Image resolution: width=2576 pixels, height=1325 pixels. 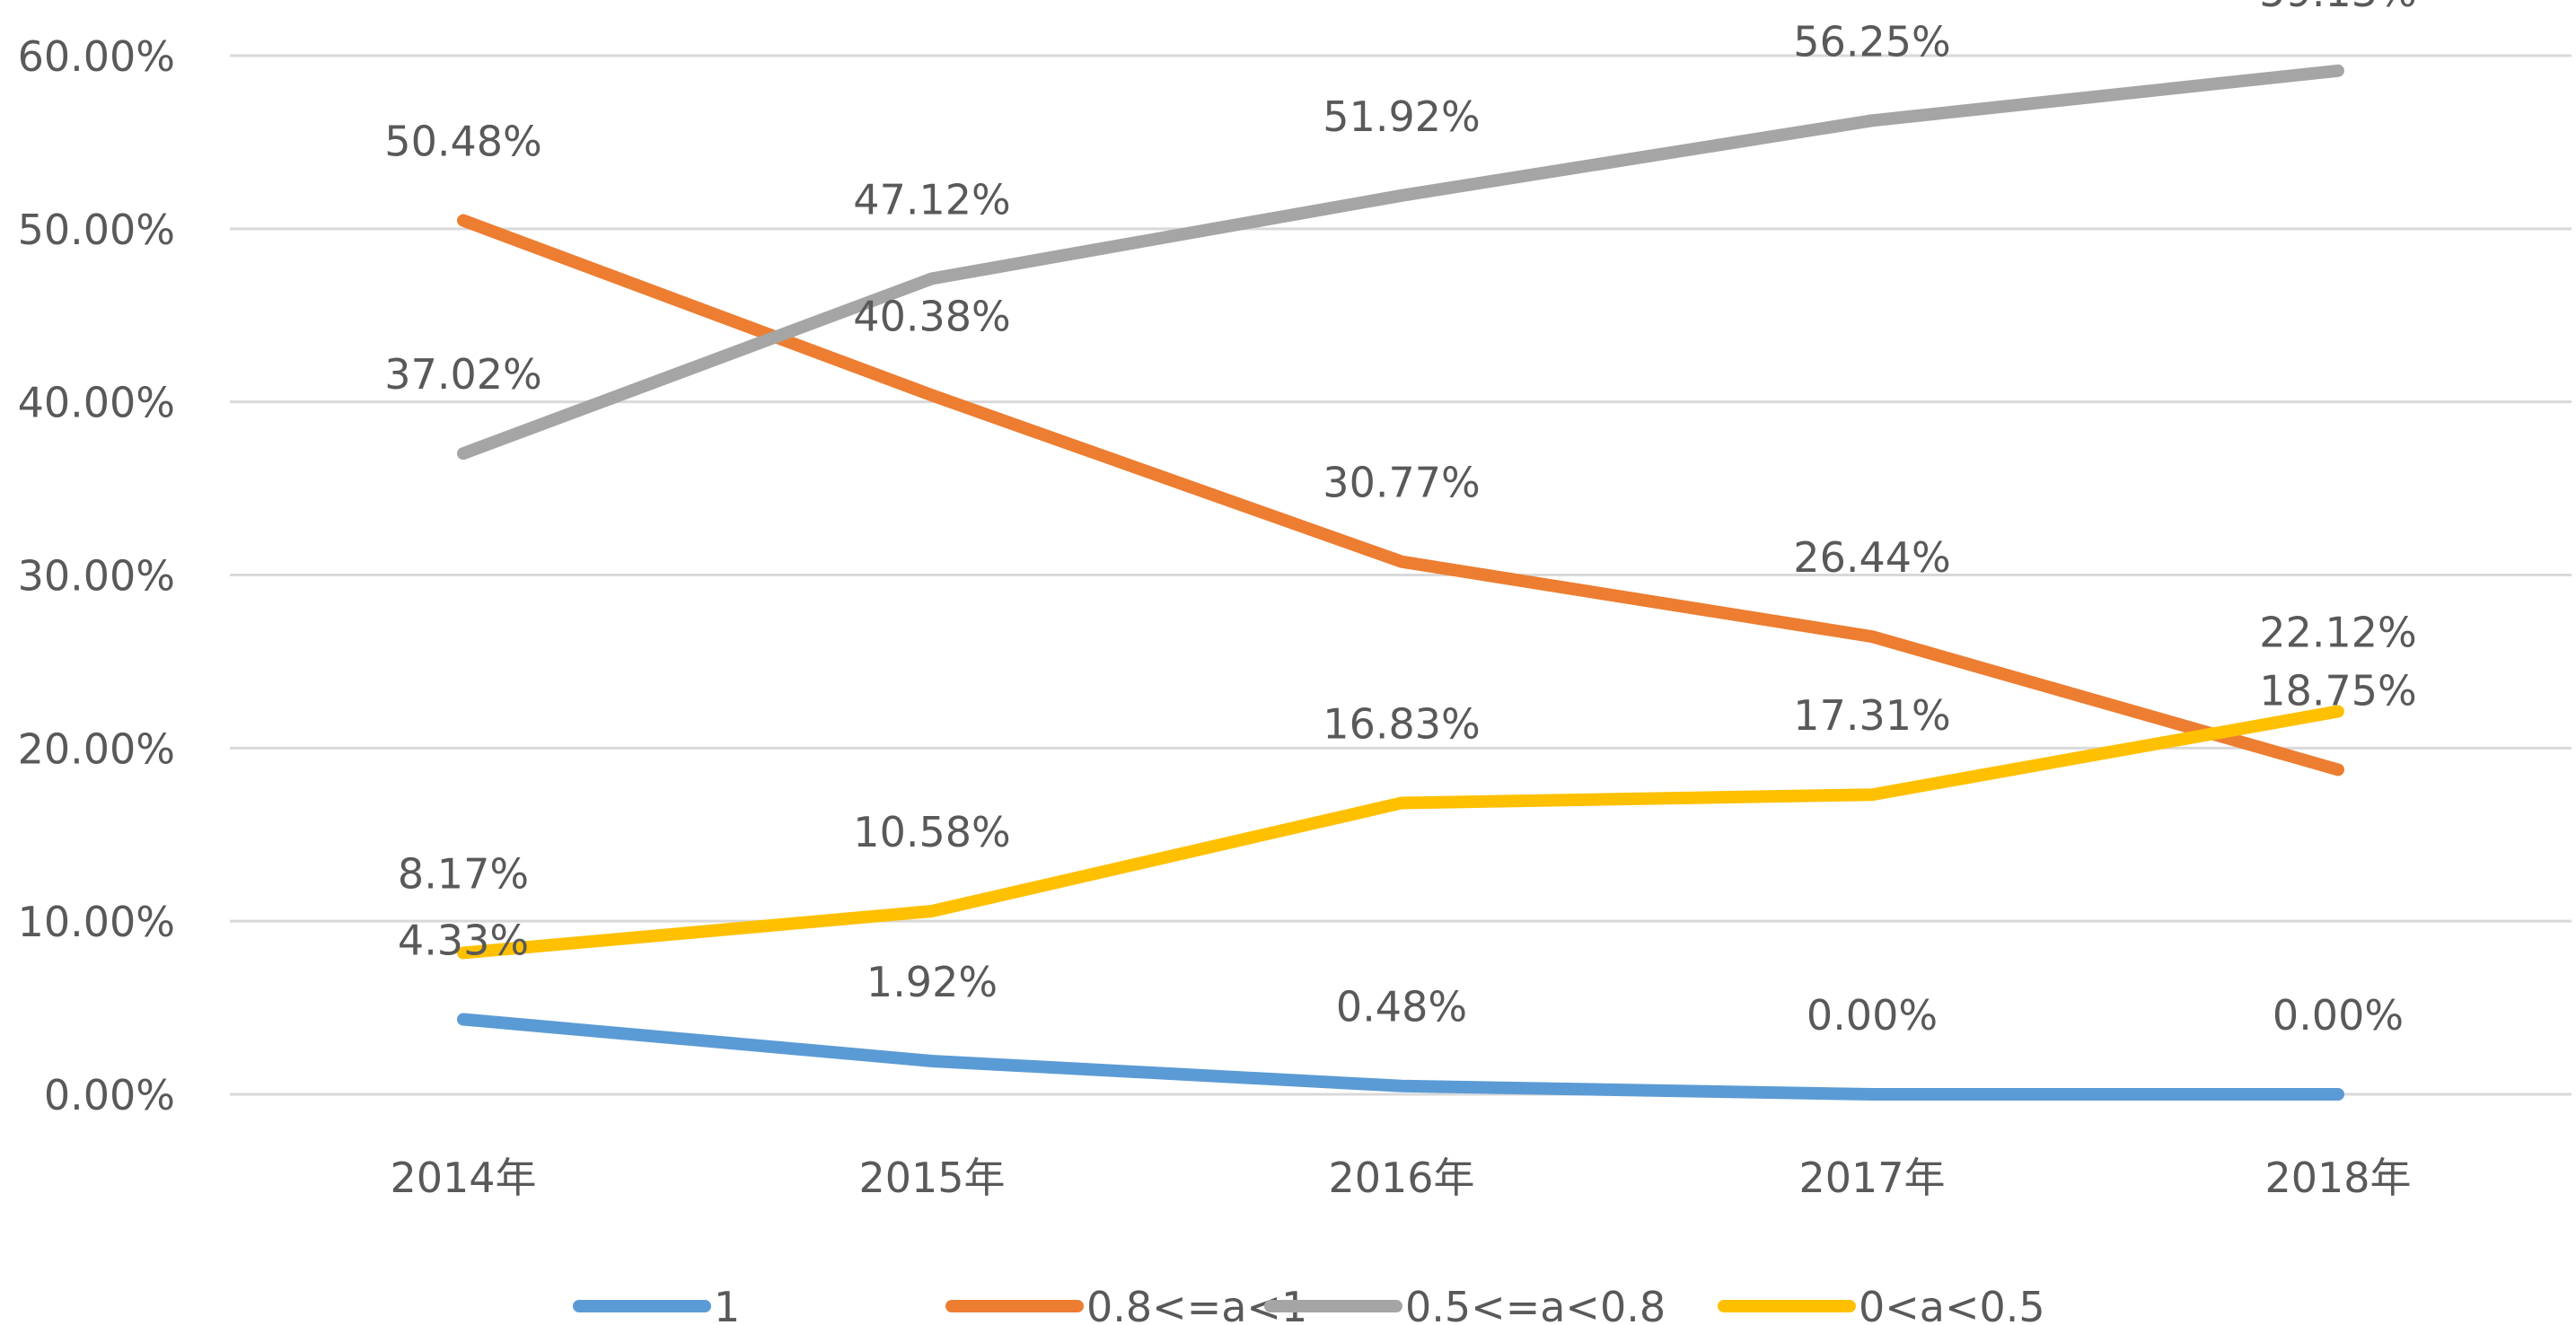 I want to click on legend-label: 0<a<0.5, so click(x=1952, y=1304).